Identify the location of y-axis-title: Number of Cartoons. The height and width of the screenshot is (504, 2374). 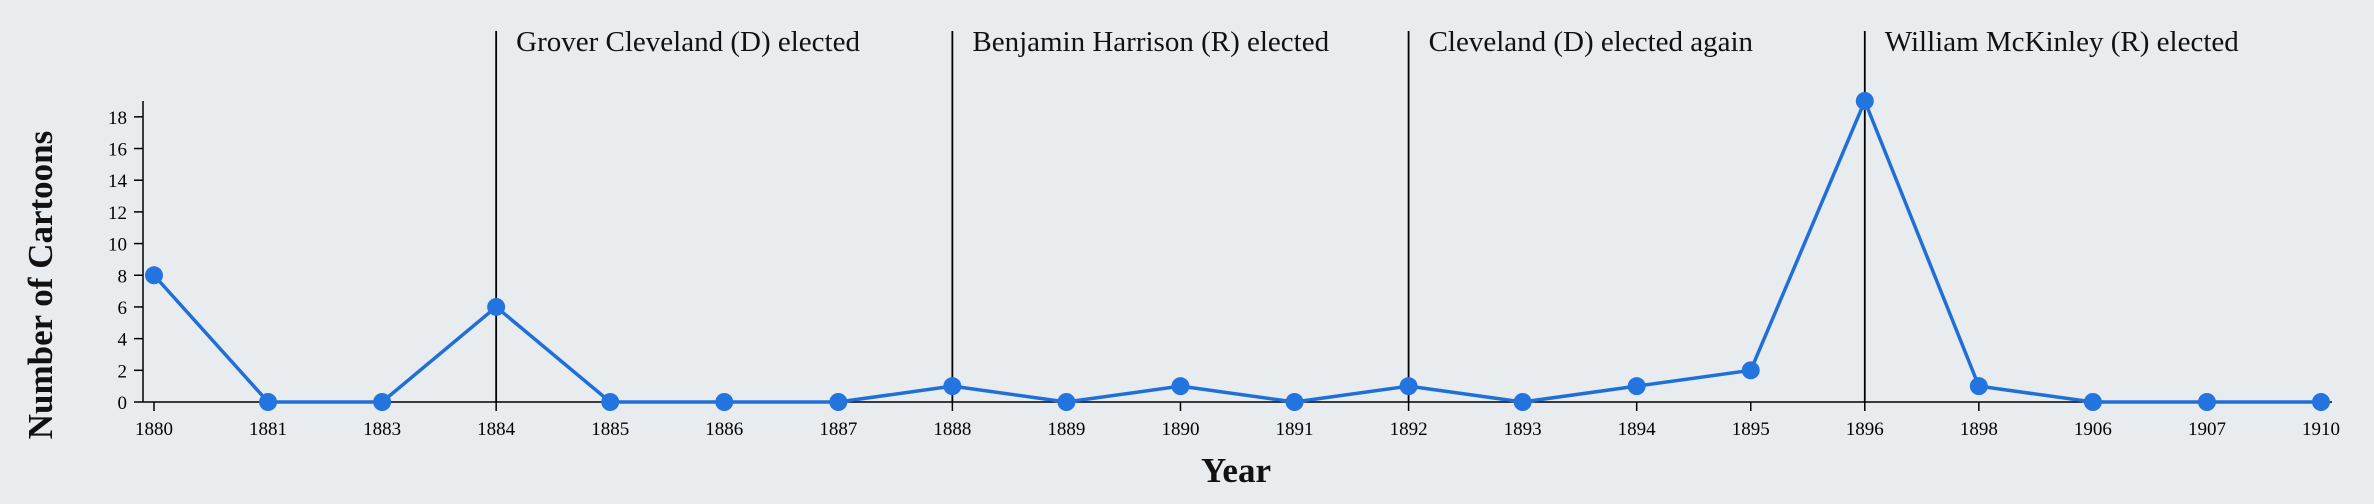
(40, 285).